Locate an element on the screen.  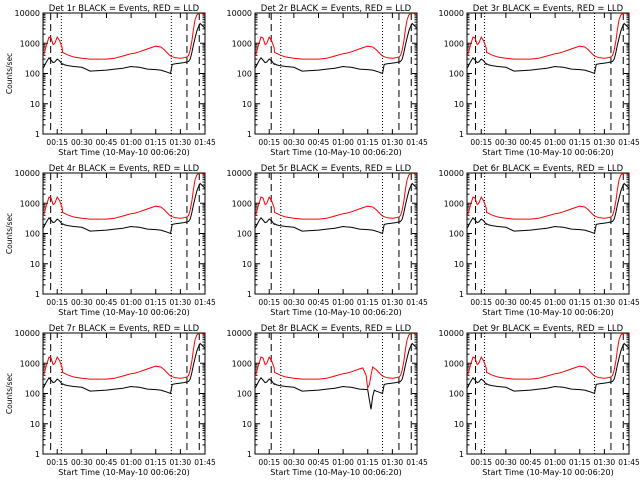
panel-title: Det 6r BLACK = Events, RED = LLD is located at coordinates (548, 169).